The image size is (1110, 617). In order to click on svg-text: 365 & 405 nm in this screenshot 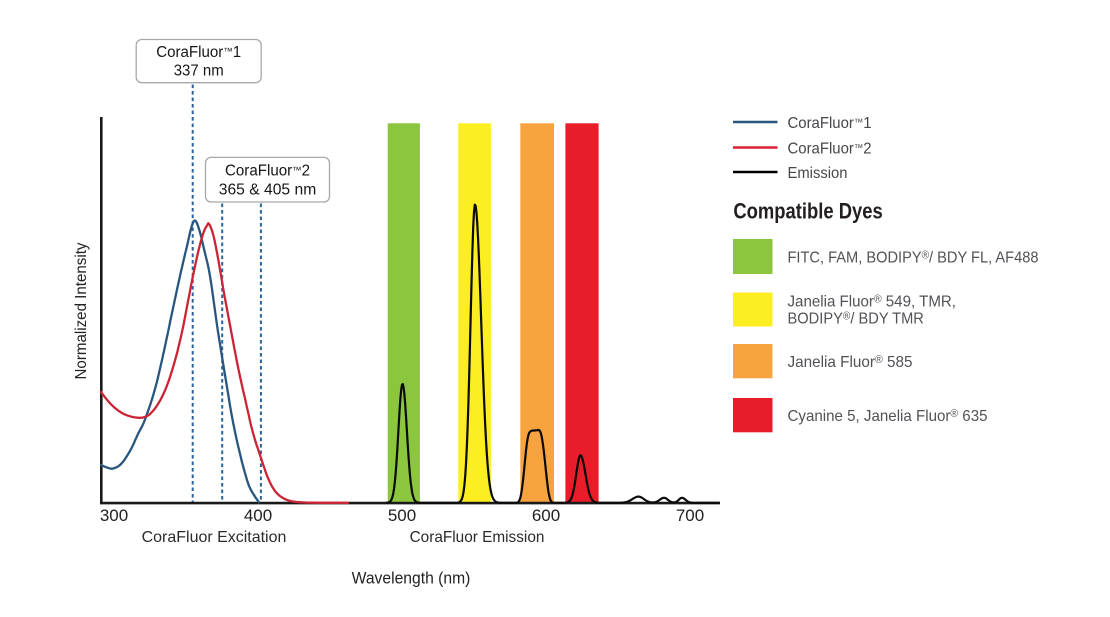, I will do `click(268, 189)`.